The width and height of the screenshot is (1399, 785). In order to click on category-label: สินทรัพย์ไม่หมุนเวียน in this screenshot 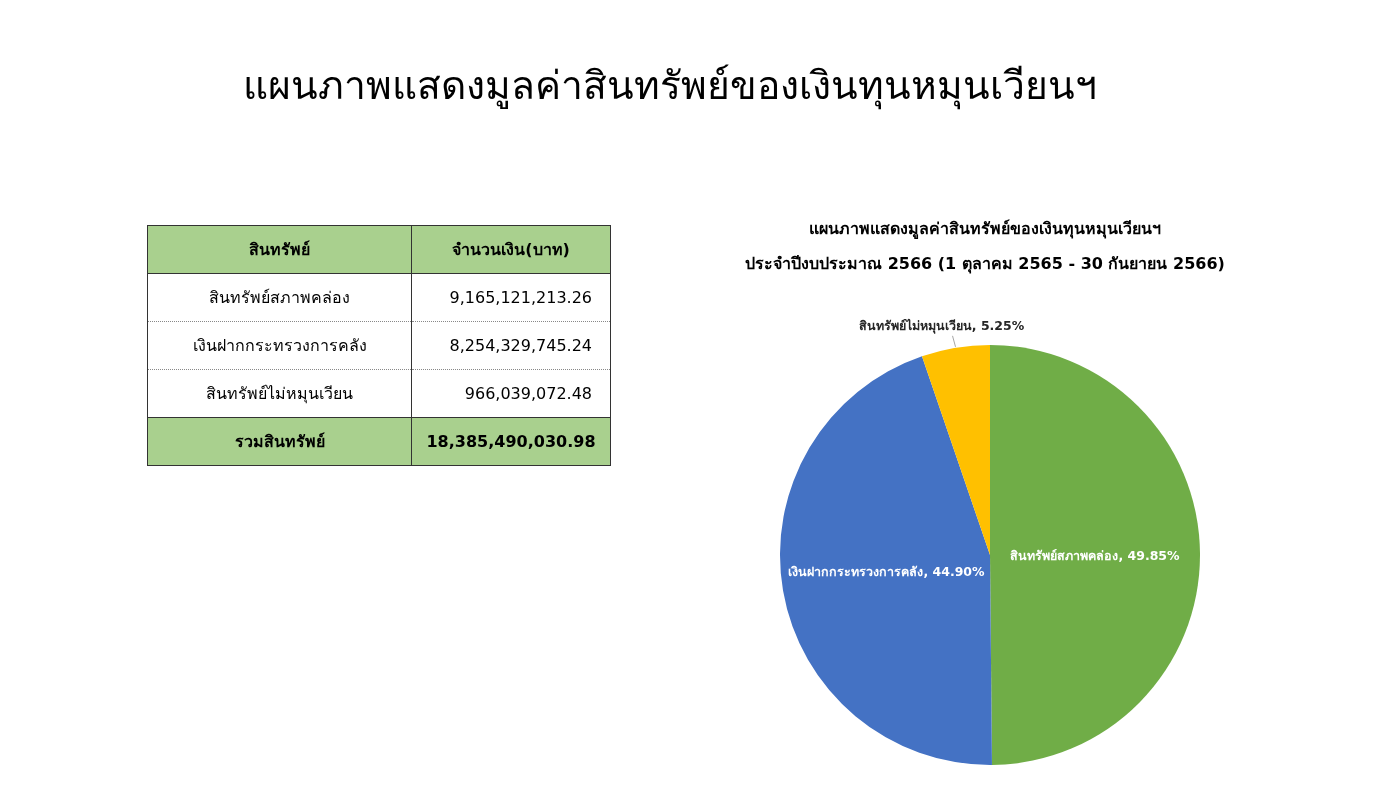, I will do `click(279, 393)`.